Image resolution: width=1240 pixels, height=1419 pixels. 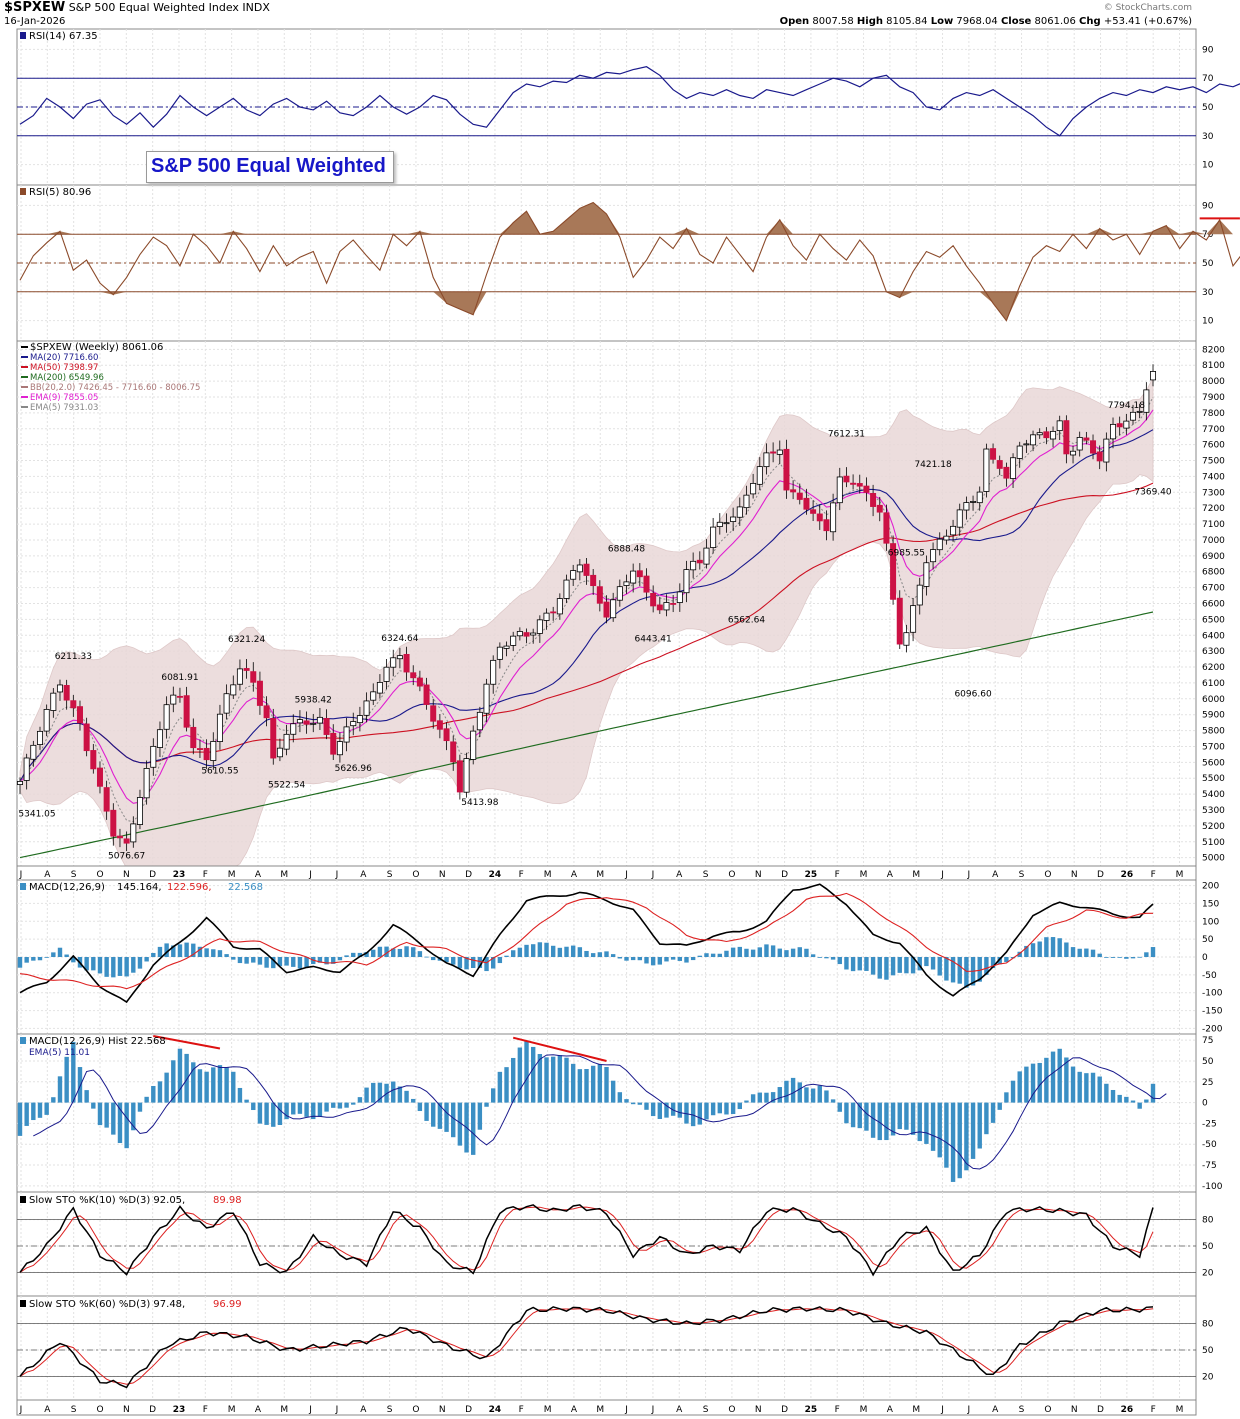 I want to click on x-axis-month-label: 25, so click(x=811, y=875).